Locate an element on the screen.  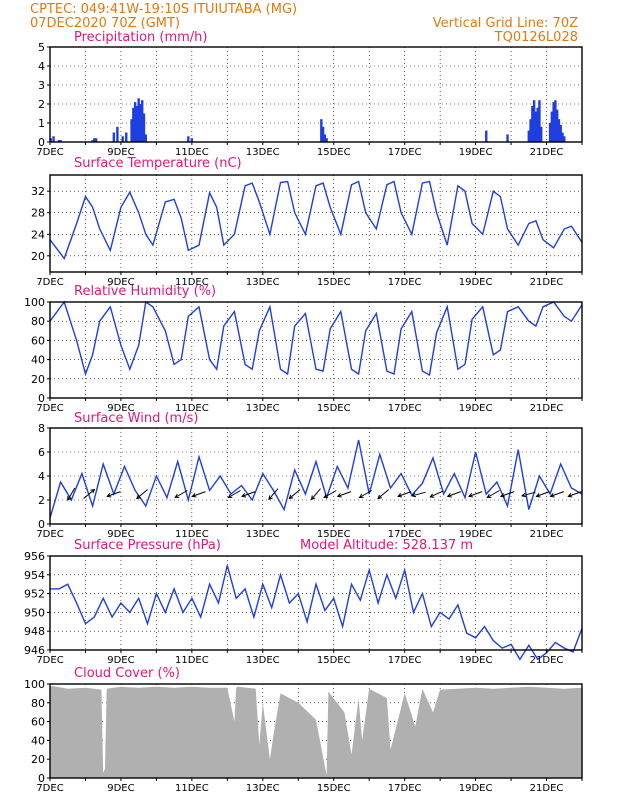
cloud-frame is located at coordinates (316, 731).